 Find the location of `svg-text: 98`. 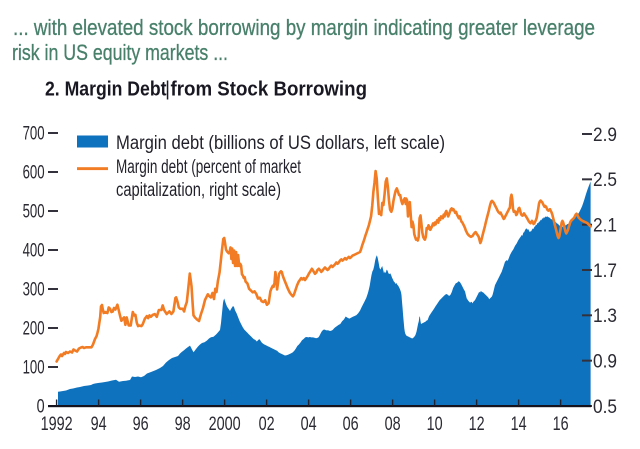

svg-text: 98 is located at coordinates (183, 424).